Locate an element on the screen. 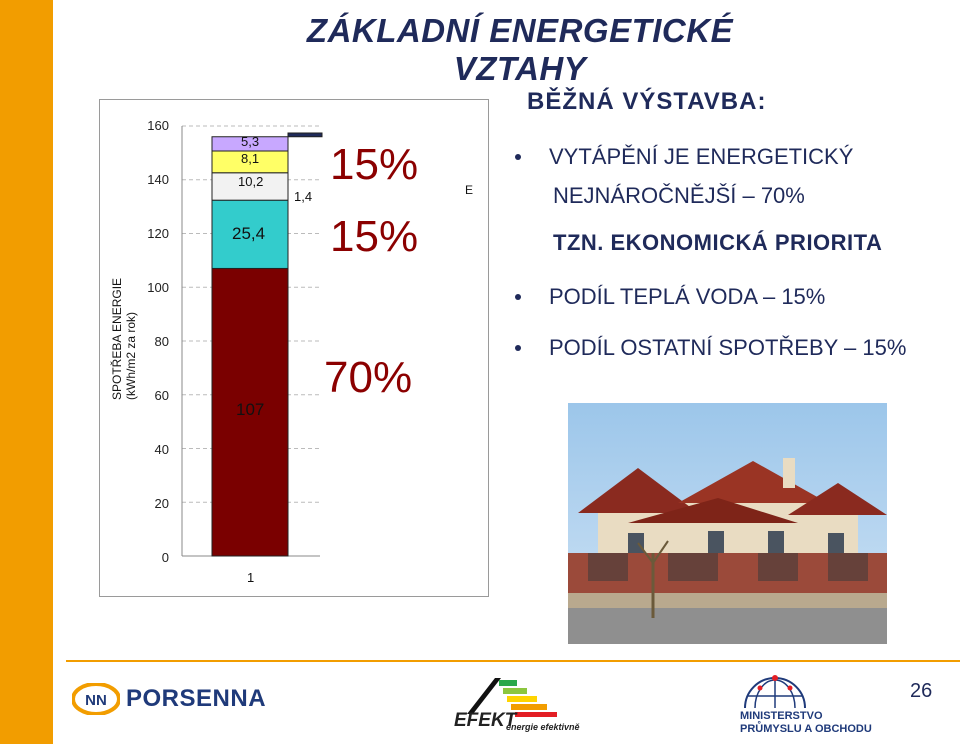 The width and height of the screenshot is (960, 744). porsenna-logo: NN PORSENNA is located at coordinates (169, 699).